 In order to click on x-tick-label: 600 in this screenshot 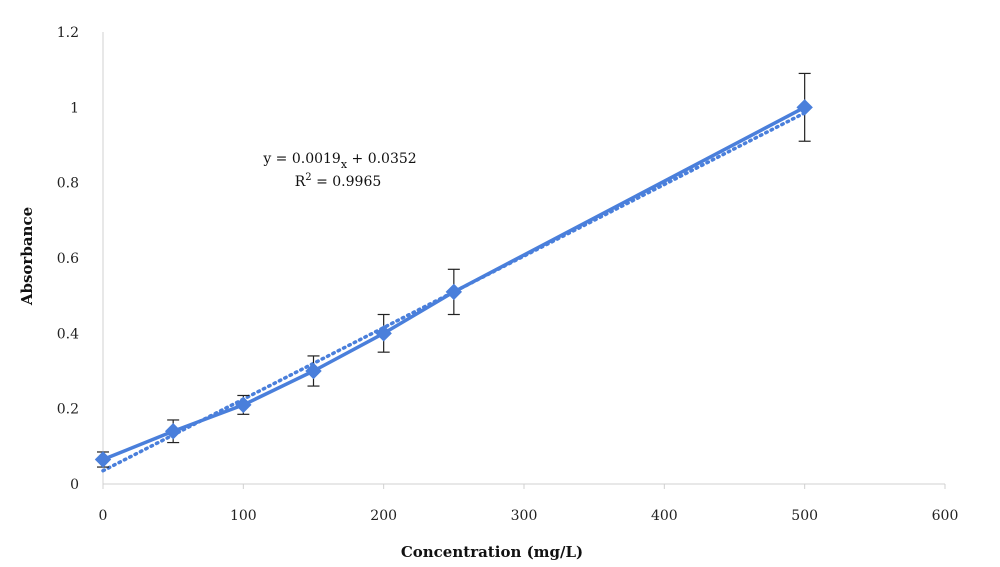, I will do `click(945, 516)`.